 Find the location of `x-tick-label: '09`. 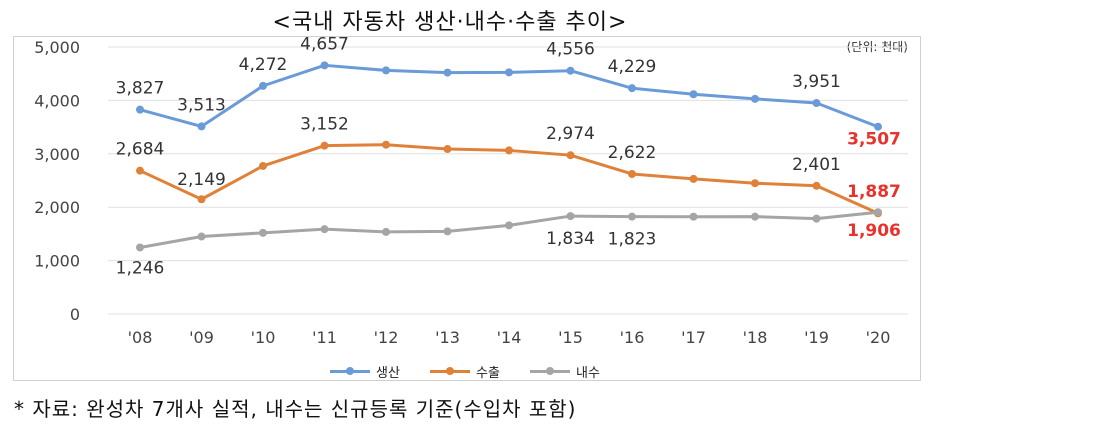

x-tick-label: '09 is located at coordinates (201, 337).